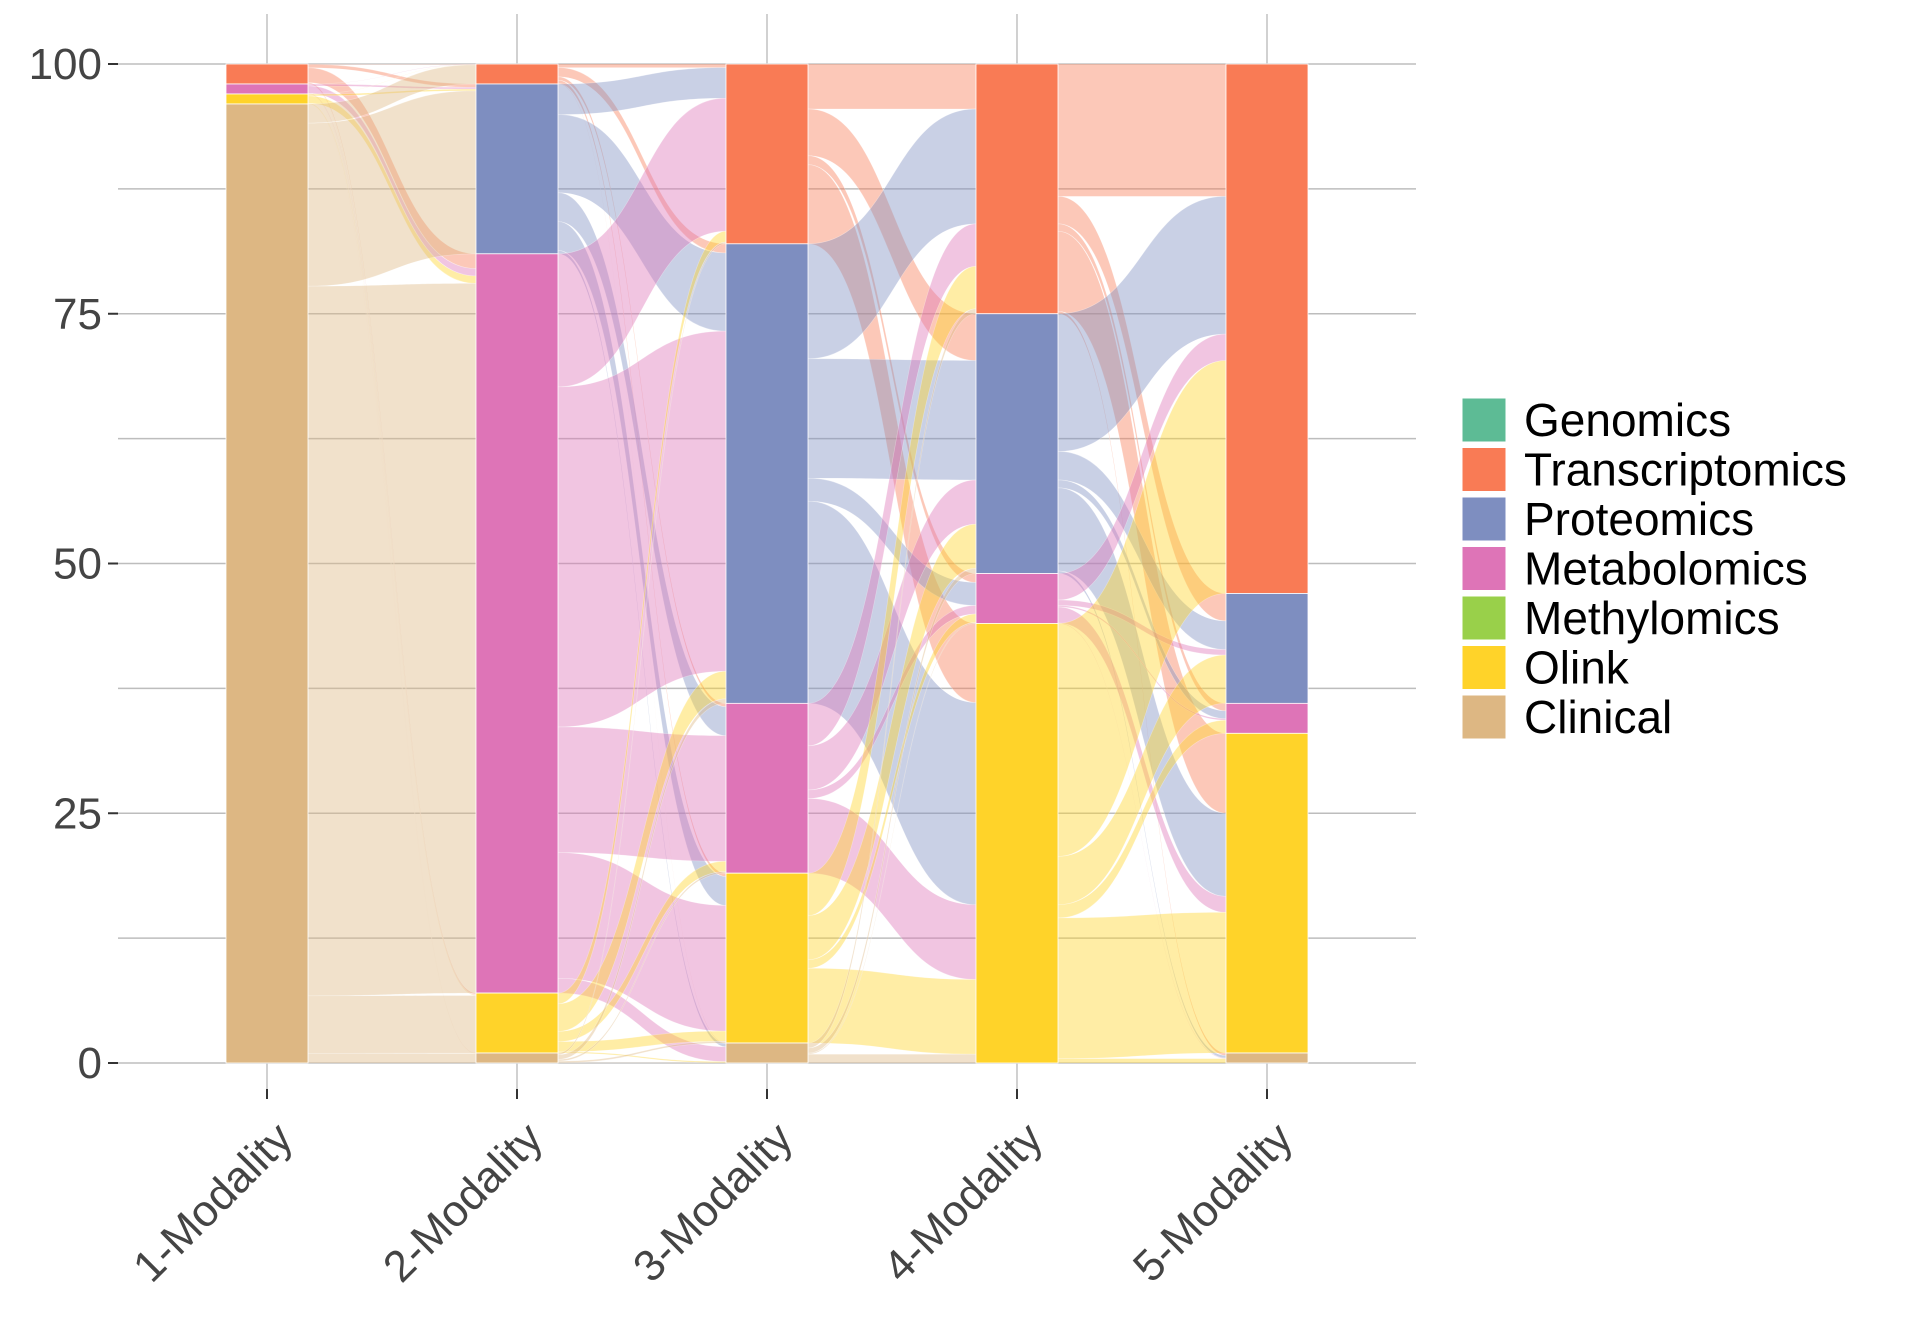 The image size is (1920, 1344). What do you see at coordinates (1598, 717) in the screenshot?
I see `legend-label-clinical: Clinical` at bounding box center [1598, 717].